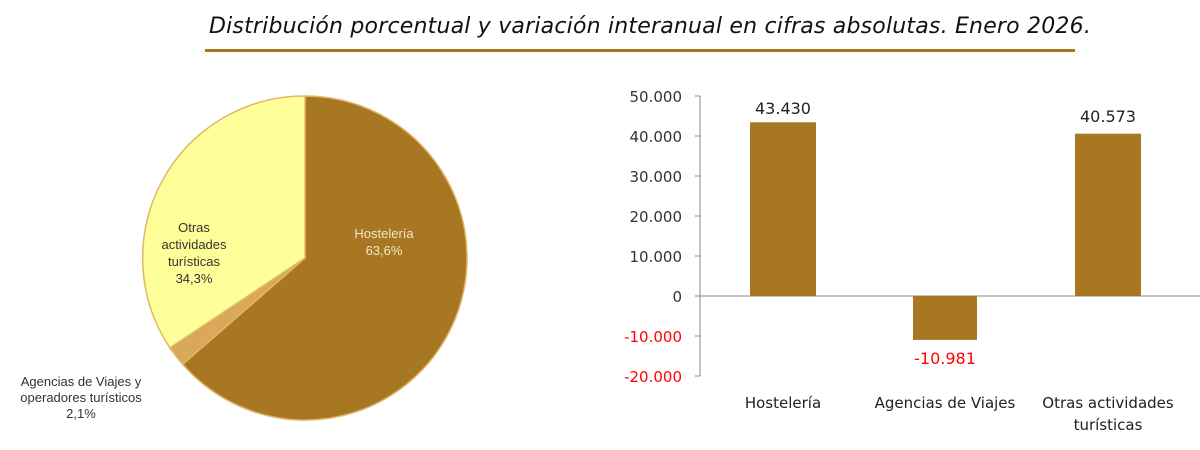 This screenshot has width=1200, height=450. Describe the element at coordinates (1108, 116) in the screenshot. I see `bar-value-label: 40.573` at that location.